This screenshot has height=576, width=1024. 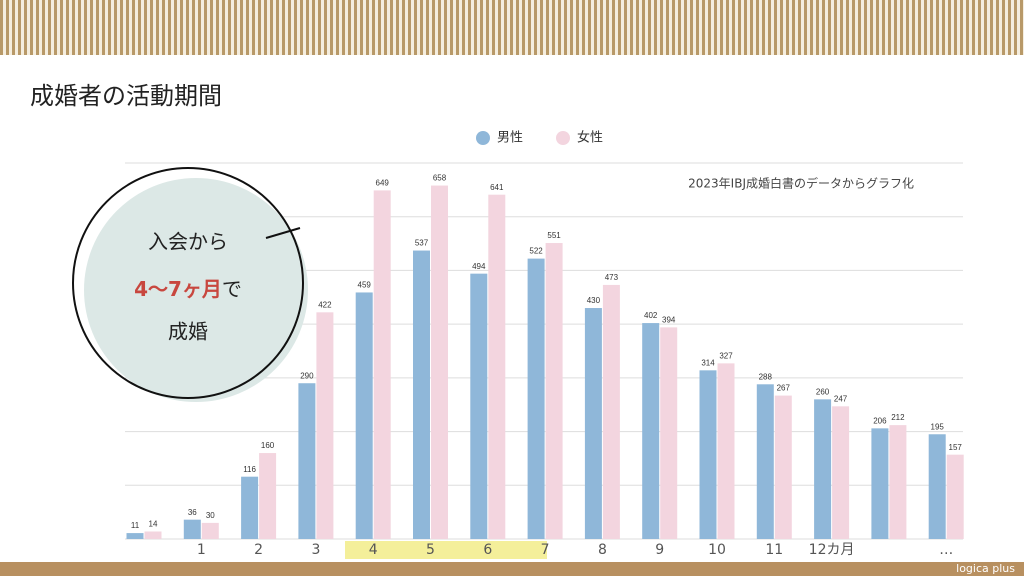 I want to click on highlight-band, so click(x=446, y=550).